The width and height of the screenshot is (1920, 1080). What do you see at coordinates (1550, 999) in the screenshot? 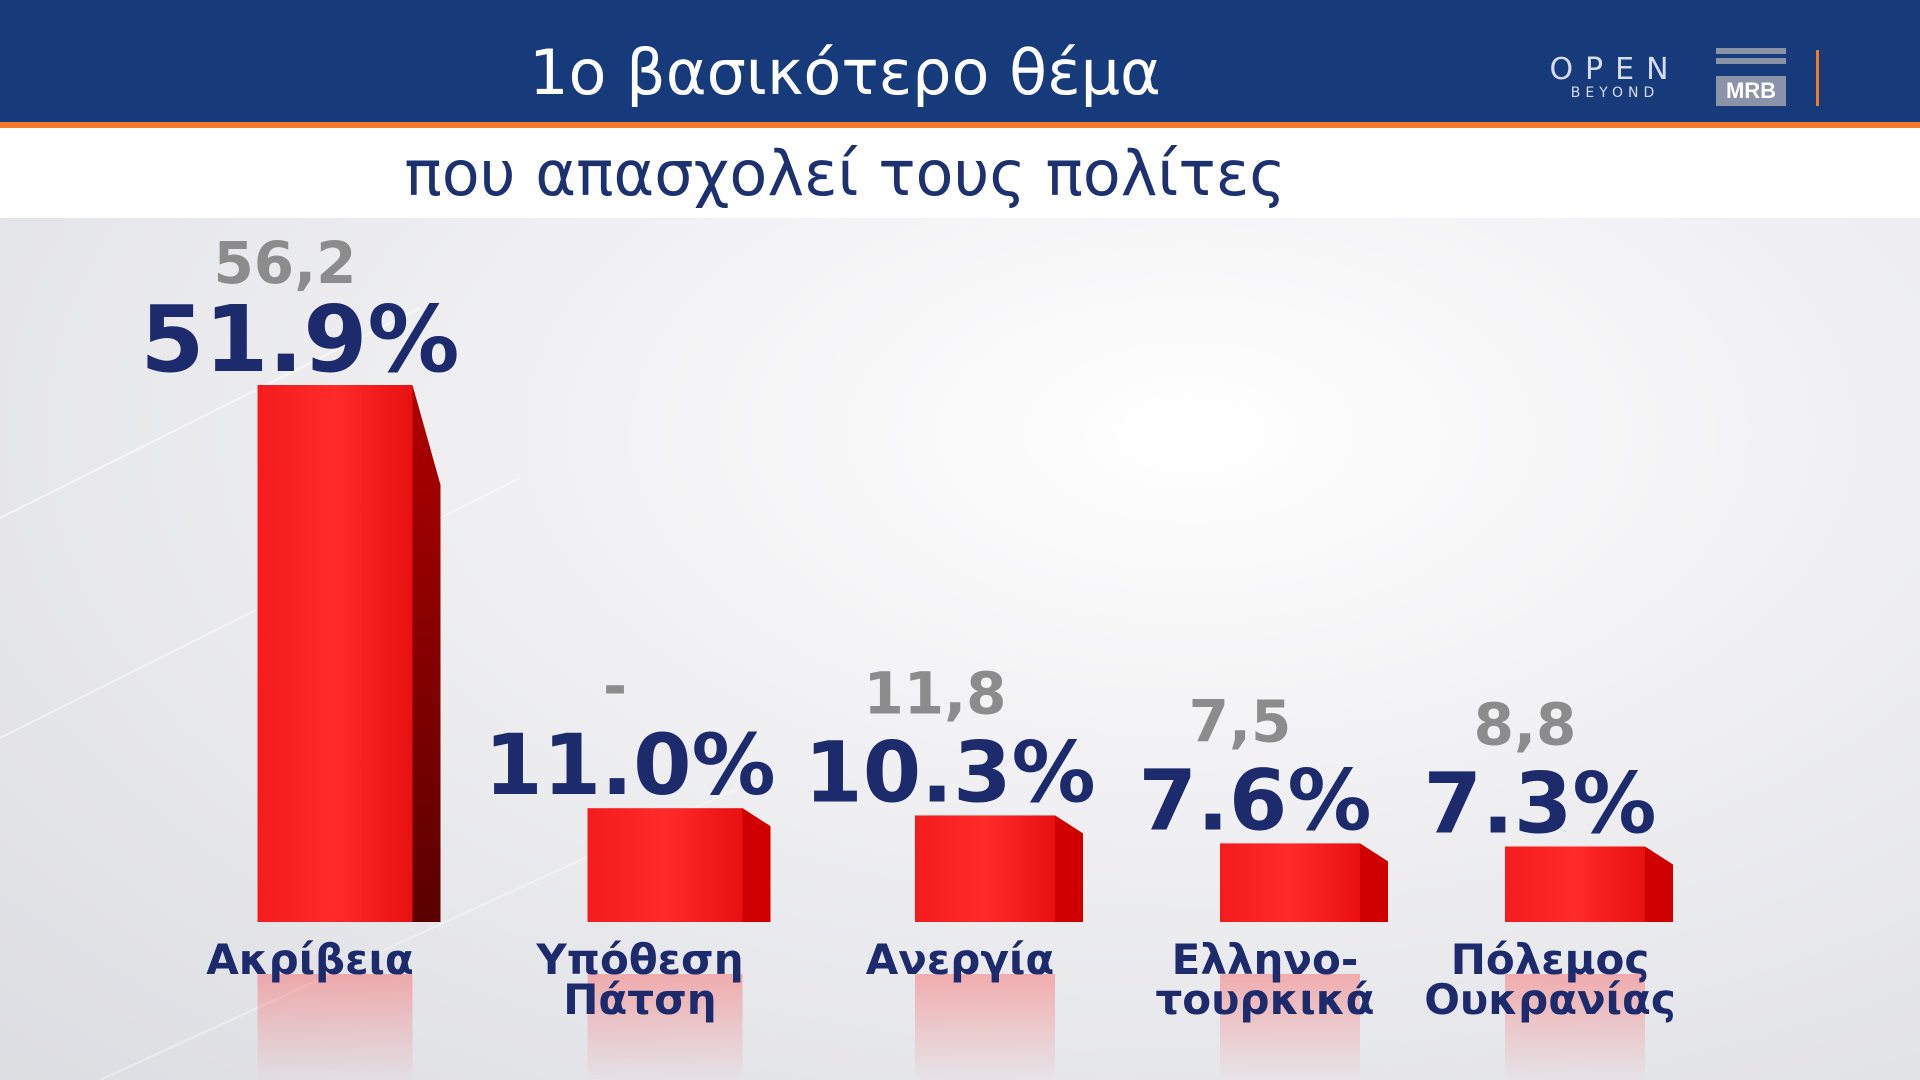
I see `category-label: Ουκρανίας` at bounding box center [1550, 999].